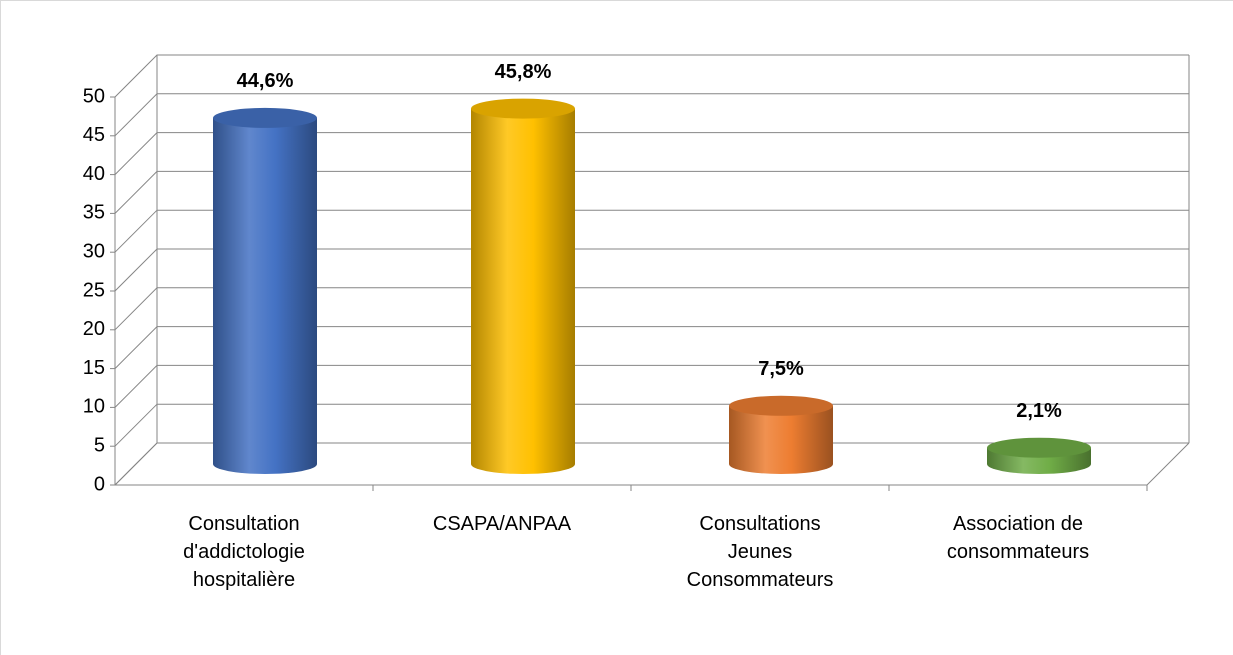  What do you see at coordinates (502, 524) in the screenshot?
I see `x-tick-label: CSAPA/ANPAA` at bounding box center [502, 524].